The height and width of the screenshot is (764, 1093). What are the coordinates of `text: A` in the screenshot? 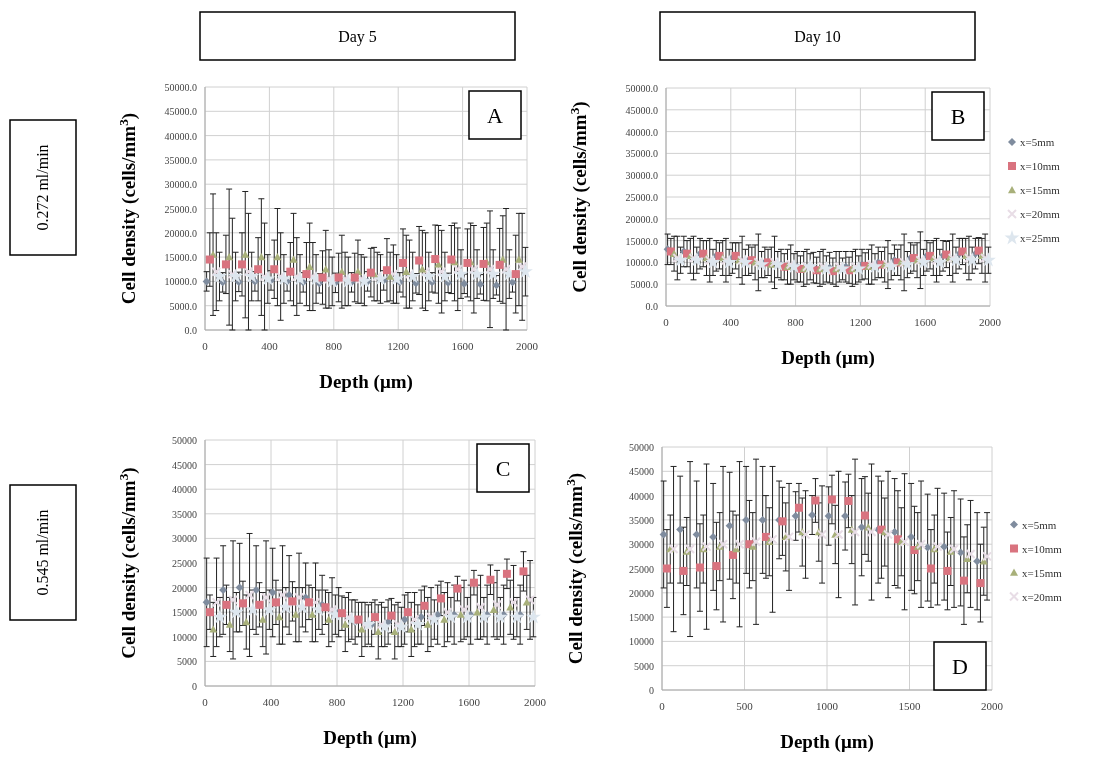 It's located at (495, 115).